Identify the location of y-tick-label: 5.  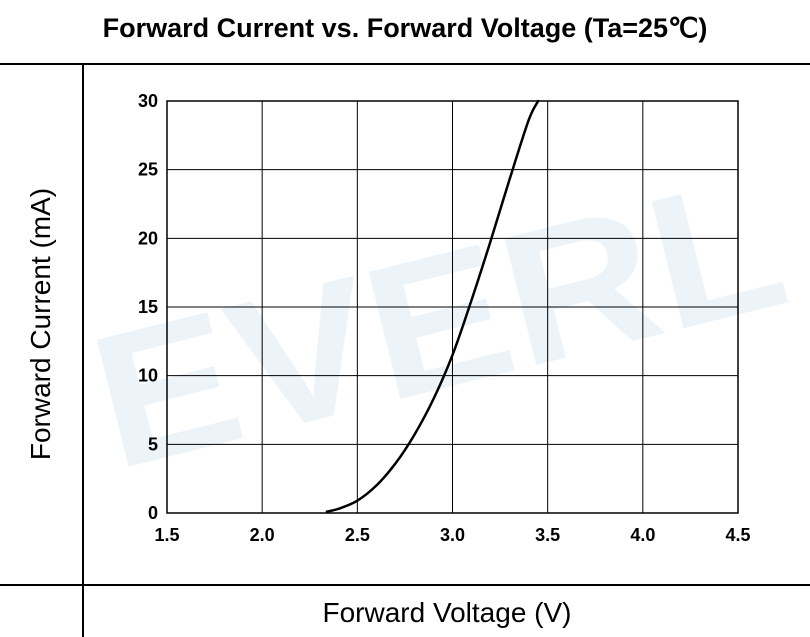
(153, 444).